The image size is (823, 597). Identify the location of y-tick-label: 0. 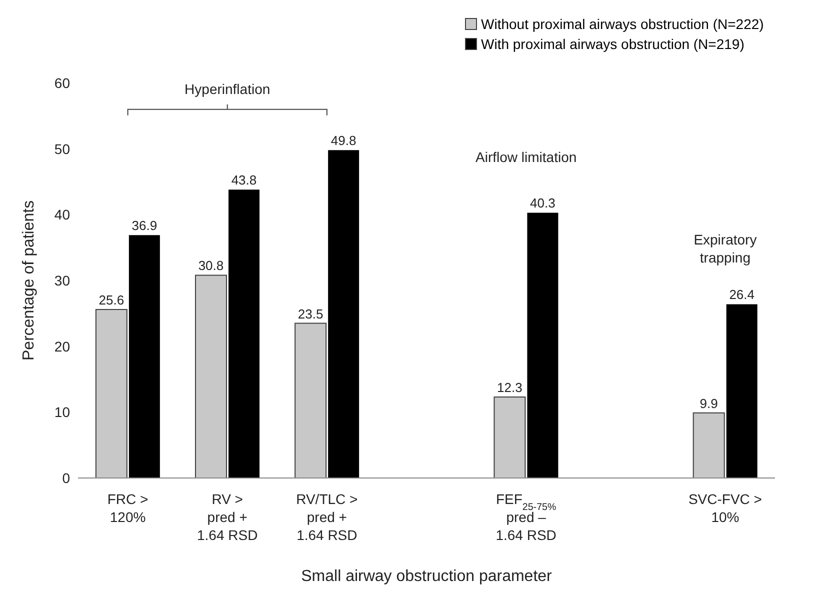
(66, 478).